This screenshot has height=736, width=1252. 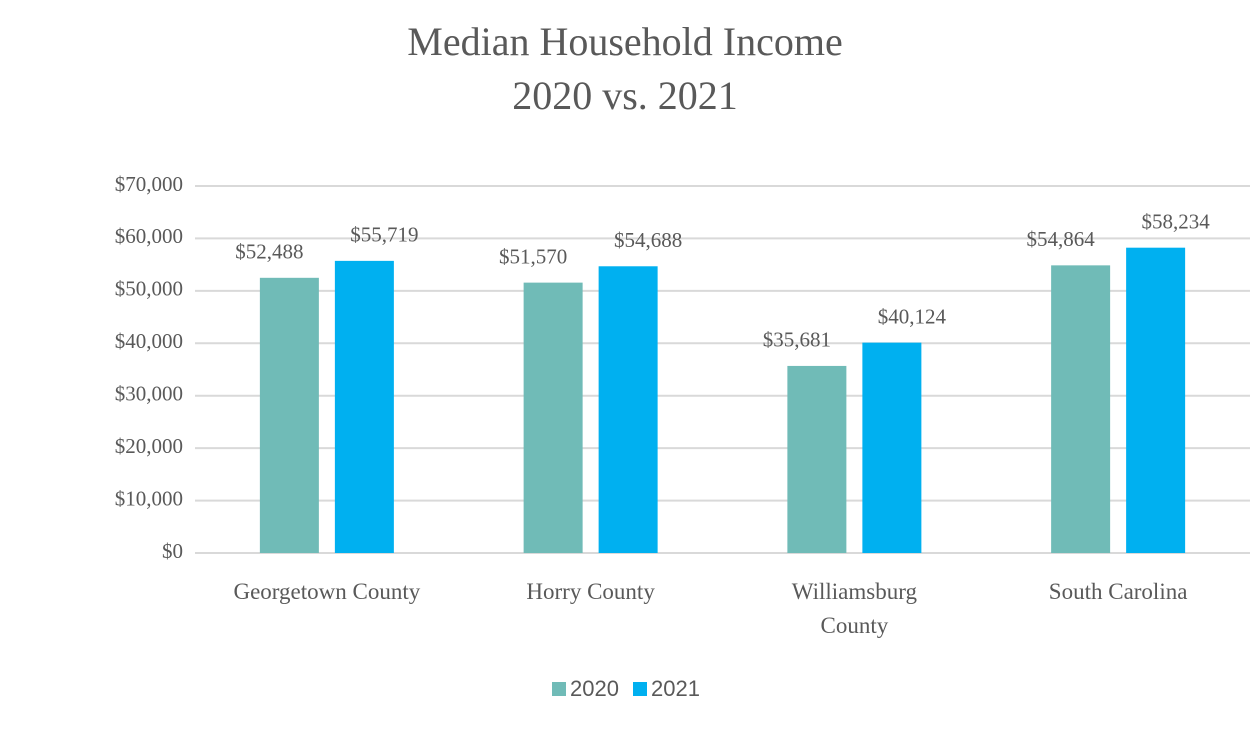 I want to click on y-tick-label: $70,000, so click(x=149, y=184).